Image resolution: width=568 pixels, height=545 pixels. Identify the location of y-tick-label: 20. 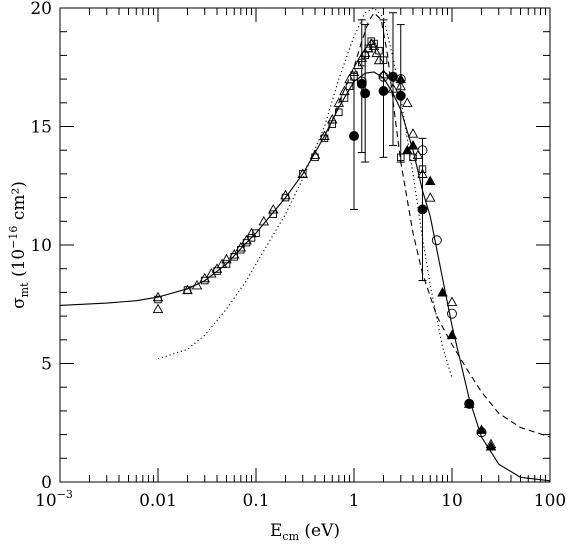
(41, 9).